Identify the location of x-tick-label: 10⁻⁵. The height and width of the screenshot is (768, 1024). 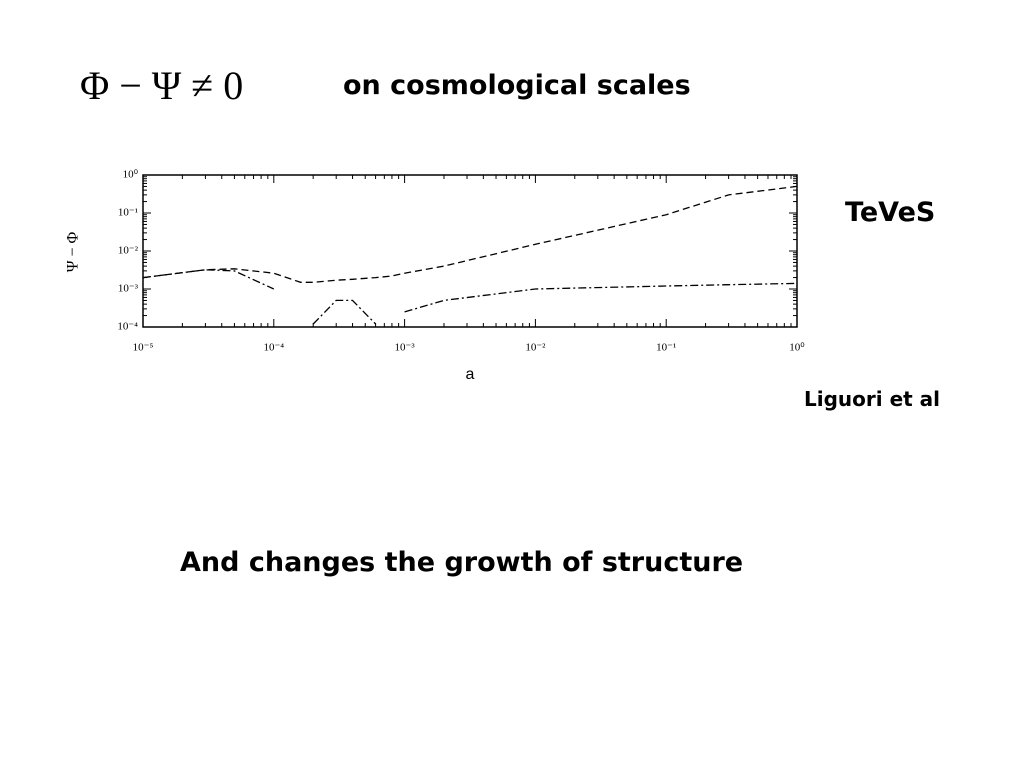
(143, 348).